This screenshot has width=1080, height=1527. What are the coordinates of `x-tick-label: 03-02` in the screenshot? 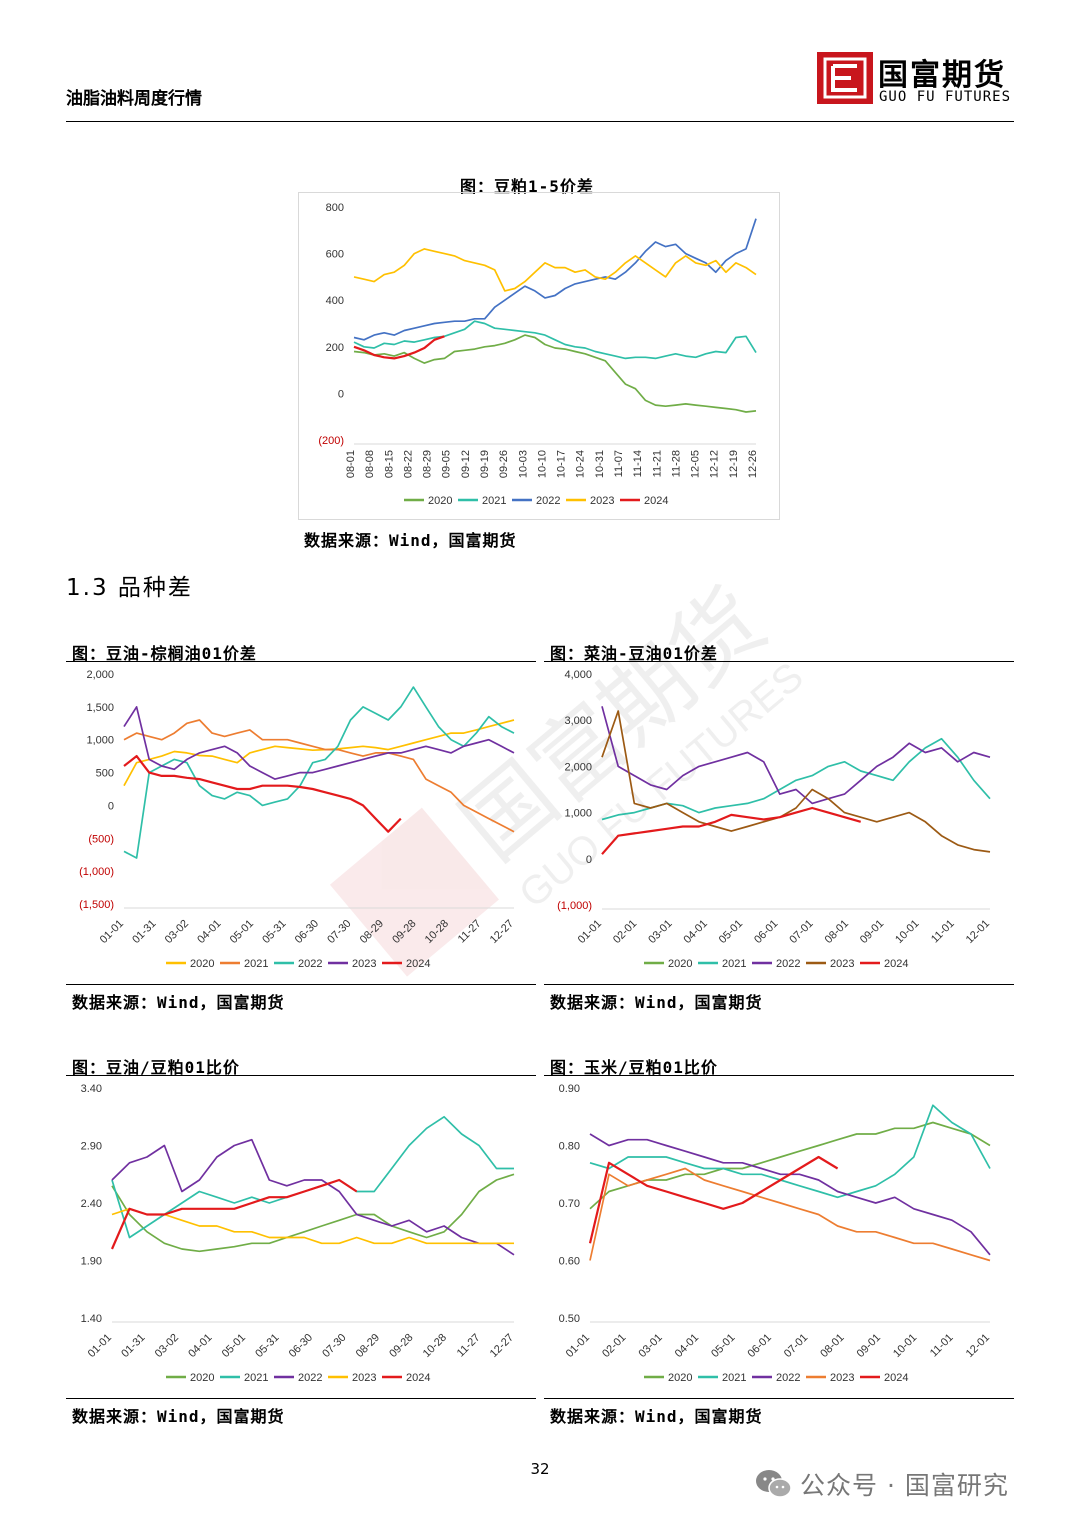 It's located at (177, 932).